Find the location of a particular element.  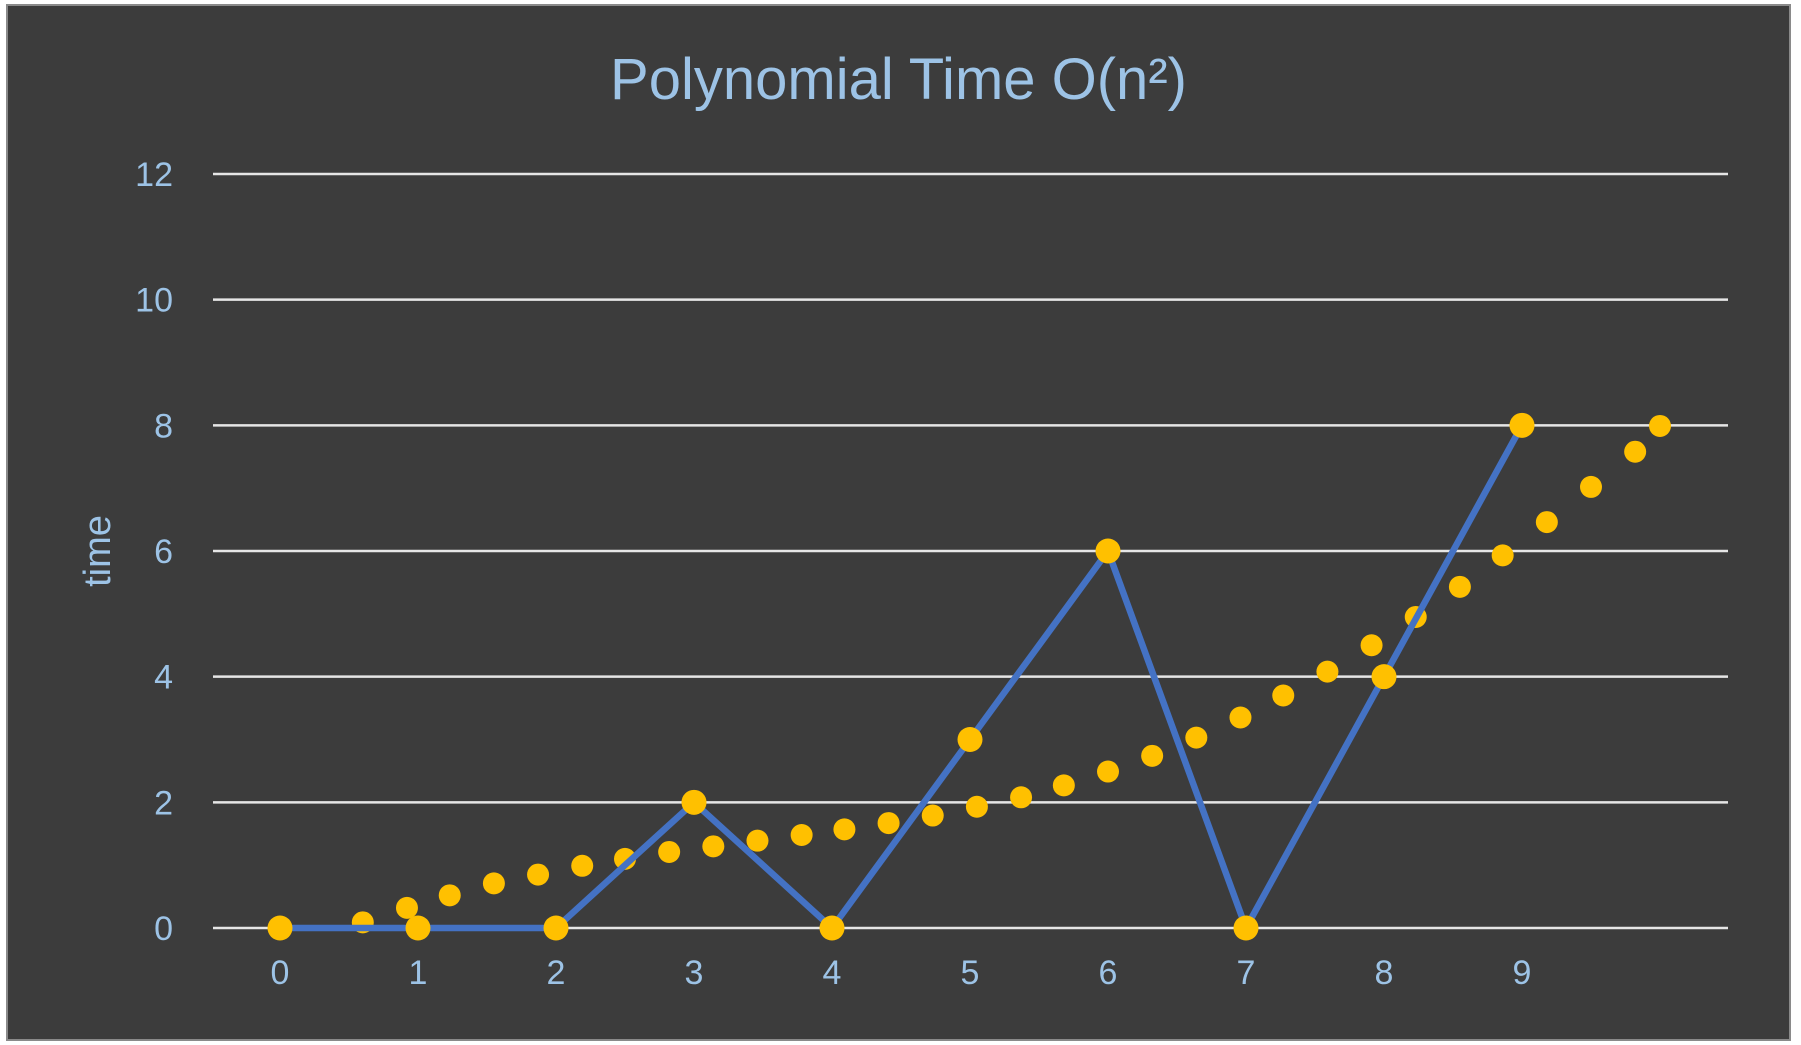

chart-title: Polynomial Time O(n²) is located at coordinates (898, 79).